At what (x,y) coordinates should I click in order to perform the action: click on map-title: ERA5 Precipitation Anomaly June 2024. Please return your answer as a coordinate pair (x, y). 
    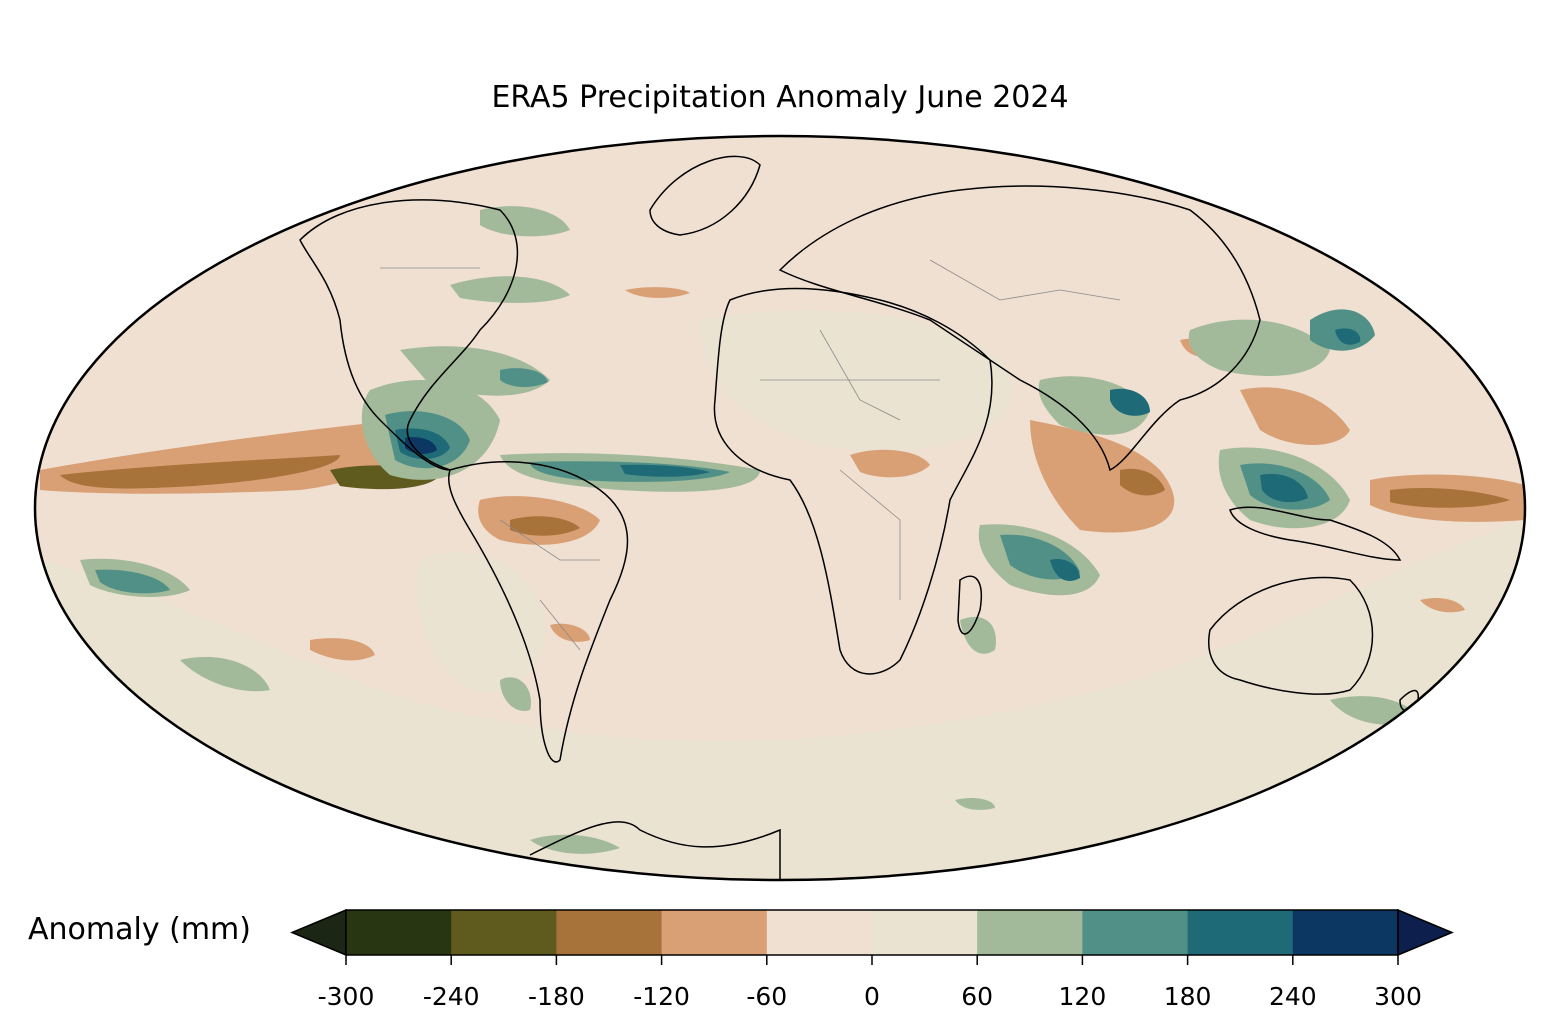
    Looking at the image, I should click on (780, 97).